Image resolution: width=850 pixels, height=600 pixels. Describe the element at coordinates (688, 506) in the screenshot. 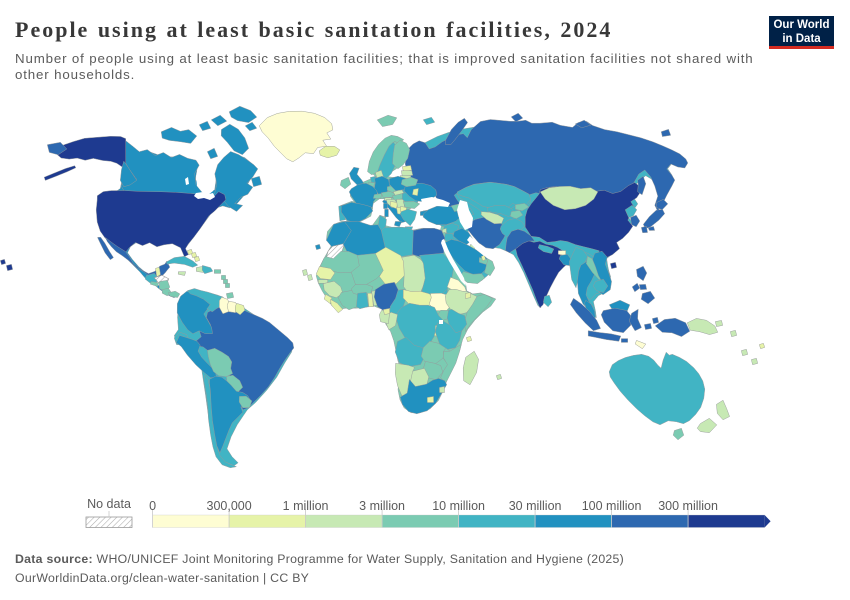

I see `svg-text: 300 million` at that location.